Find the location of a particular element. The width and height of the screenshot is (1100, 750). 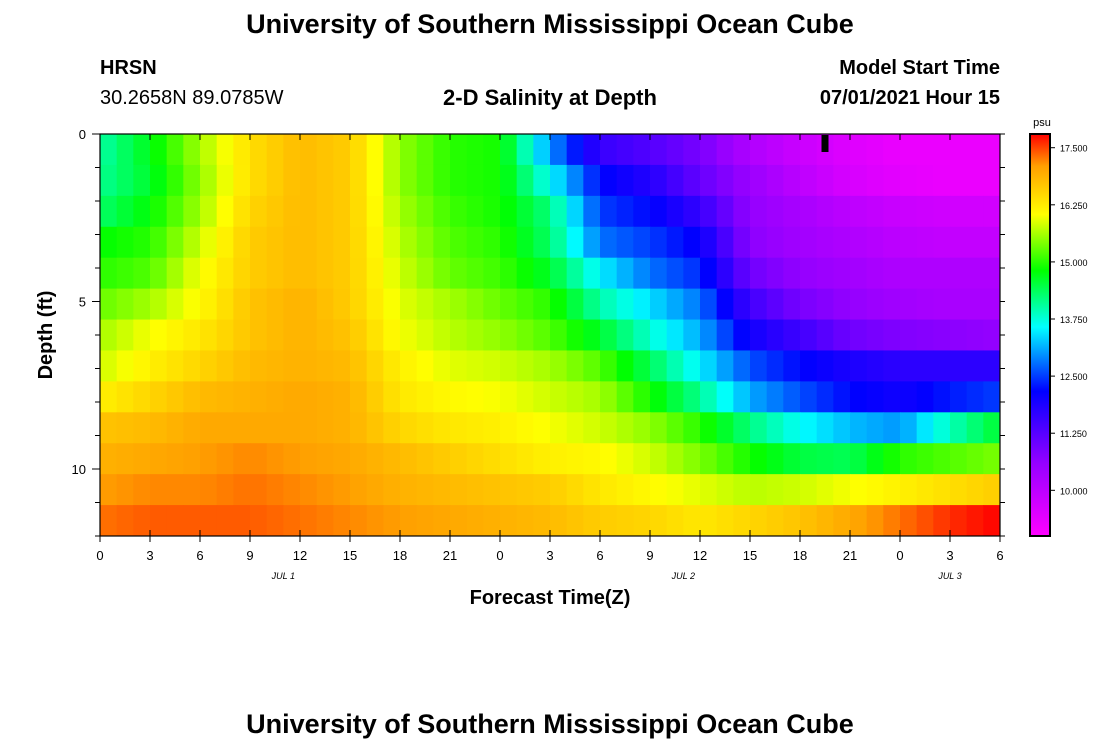

x-tick-label: 15 is located at coordinates (750, 555).